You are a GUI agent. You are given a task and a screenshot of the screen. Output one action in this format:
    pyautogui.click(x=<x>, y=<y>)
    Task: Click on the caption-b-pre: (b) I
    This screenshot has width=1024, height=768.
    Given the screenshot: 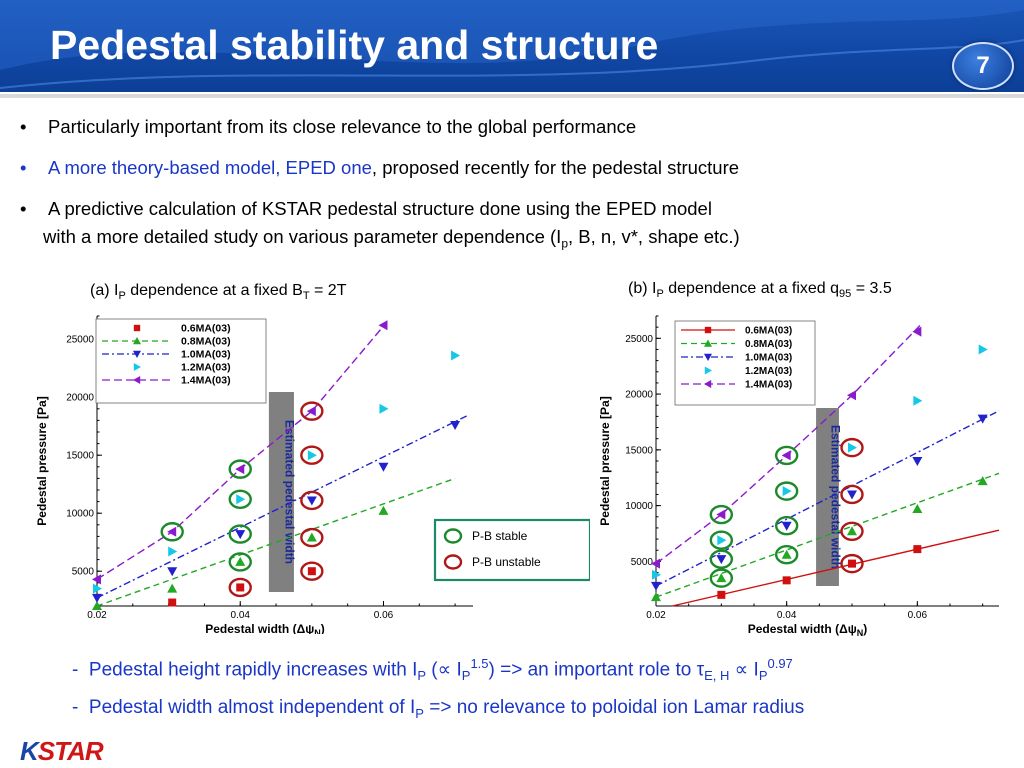 What is the action you would take?
    pyautogui.click(x=642, y=288)
    